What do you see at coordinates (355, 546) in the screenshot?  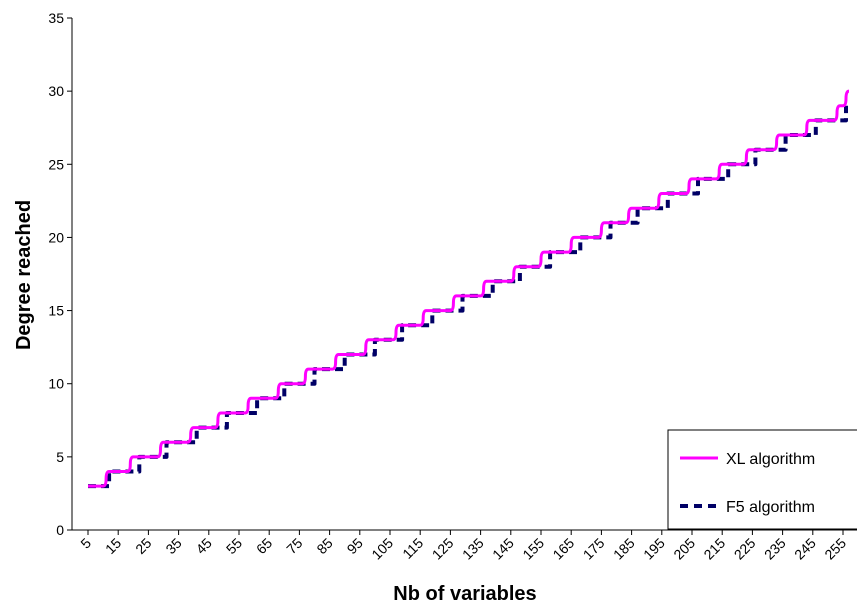 I see `x-tick-label: 95` at bounding box center [355, 546].